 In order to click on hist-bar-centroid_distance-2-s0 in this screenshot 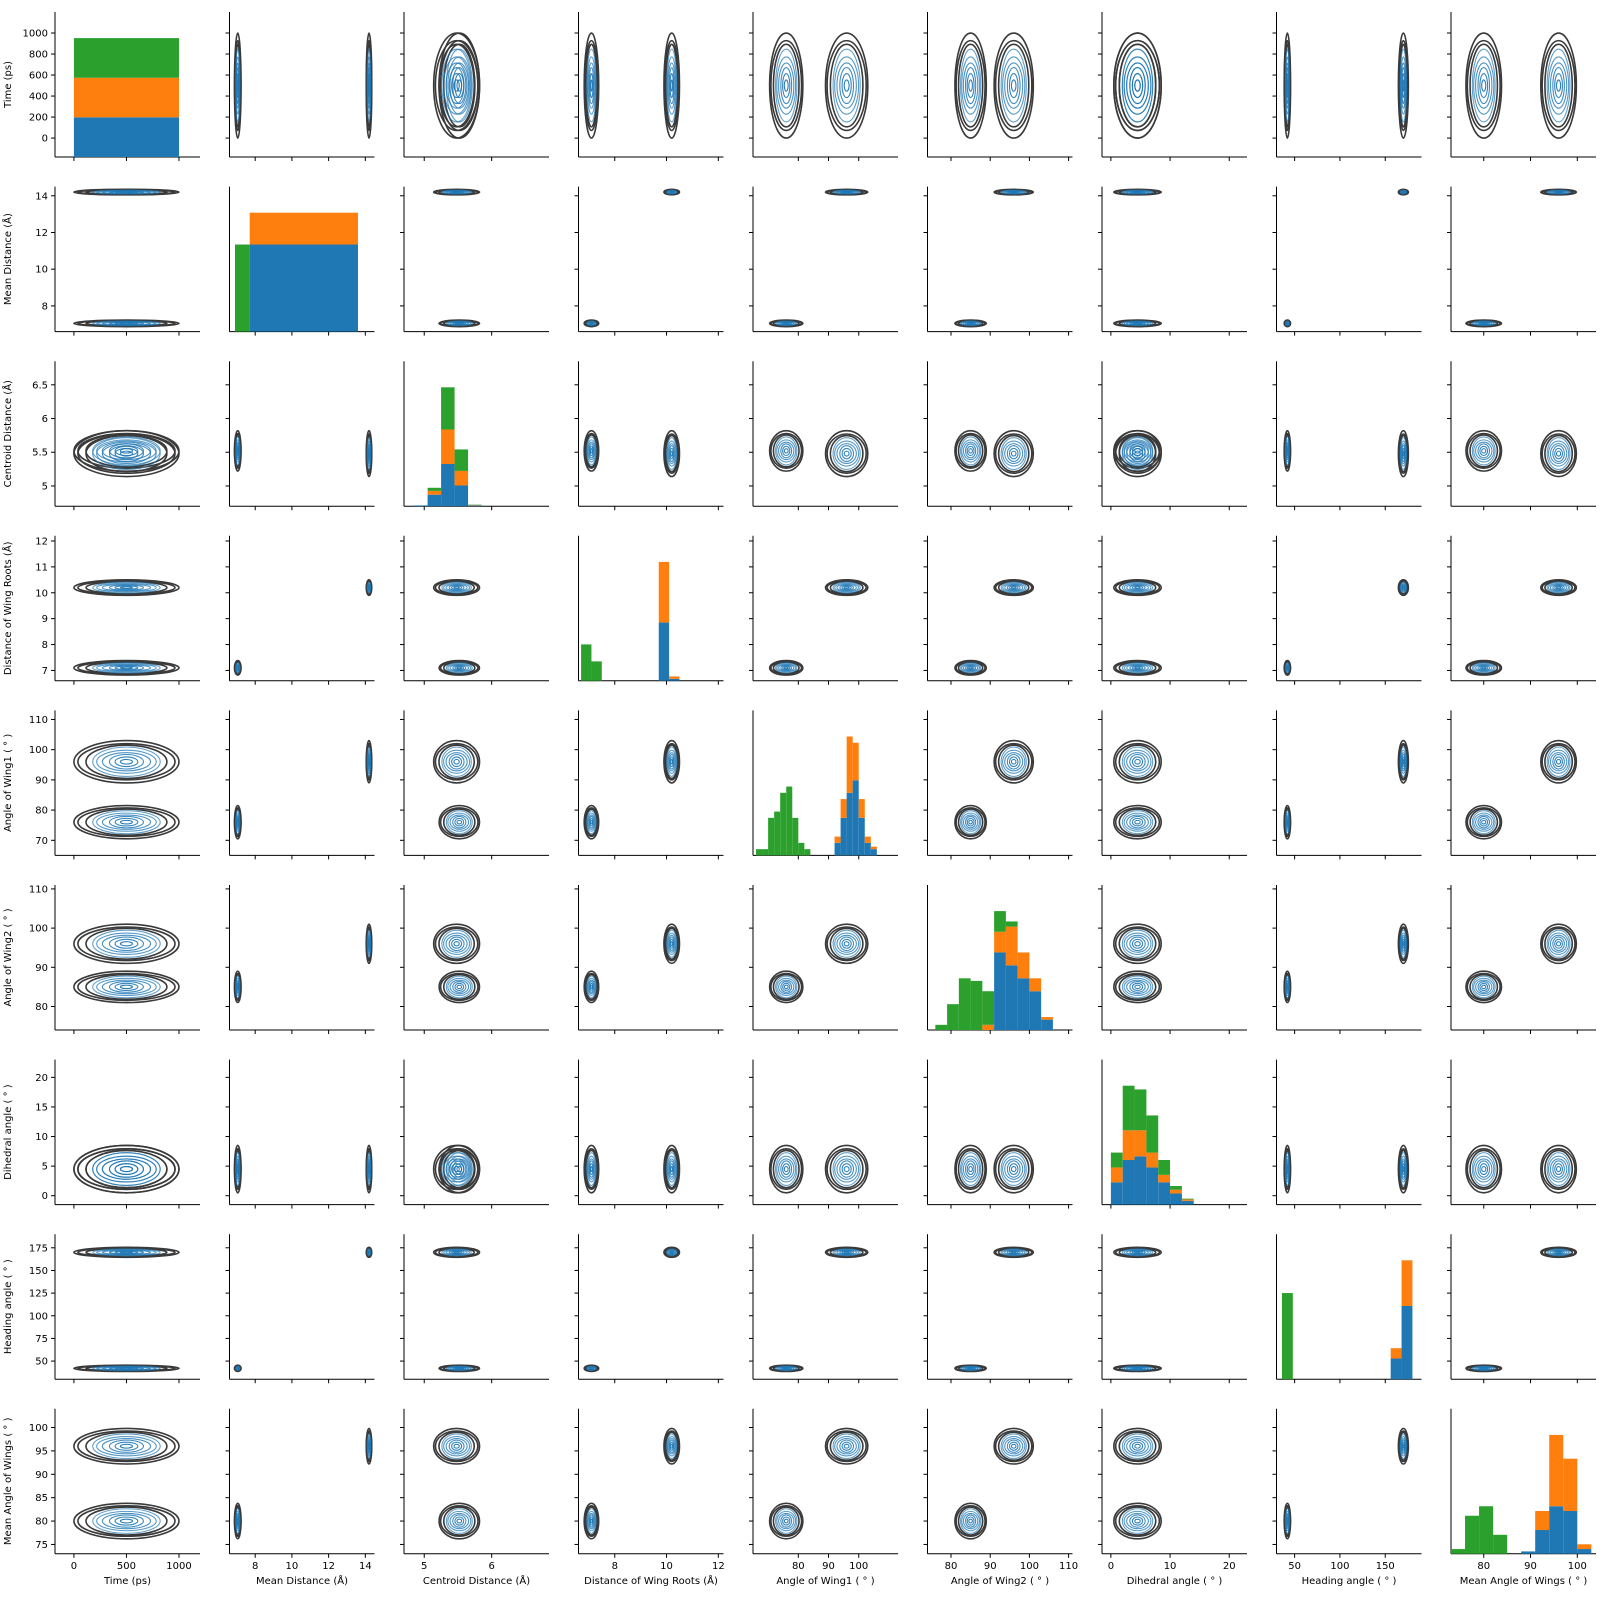, I will do `click(448, 485)`.